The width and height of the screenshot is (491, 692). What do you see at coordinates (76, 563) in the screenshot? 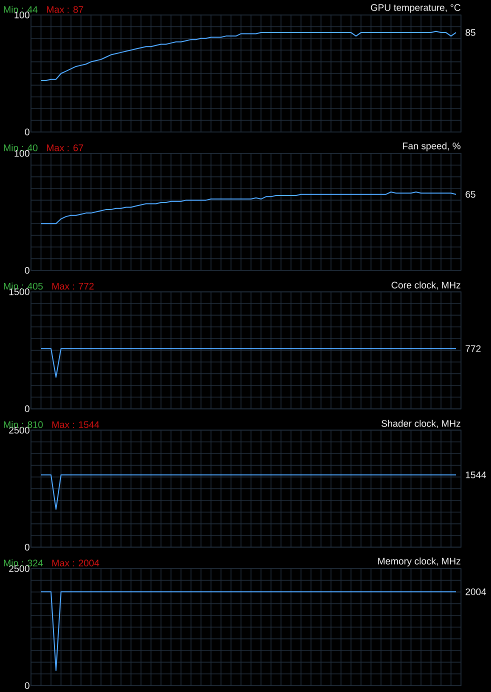
I see `text: Max : 2004` at bounding box center [76, 563].